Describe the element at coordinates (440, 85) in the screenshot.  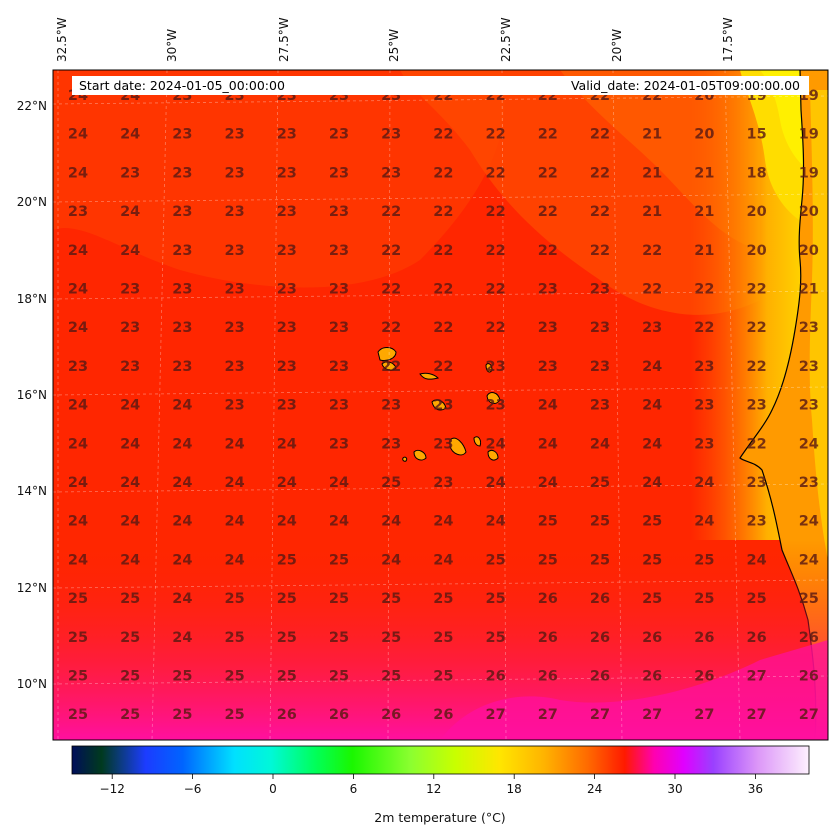
I see `header-box` at that location.